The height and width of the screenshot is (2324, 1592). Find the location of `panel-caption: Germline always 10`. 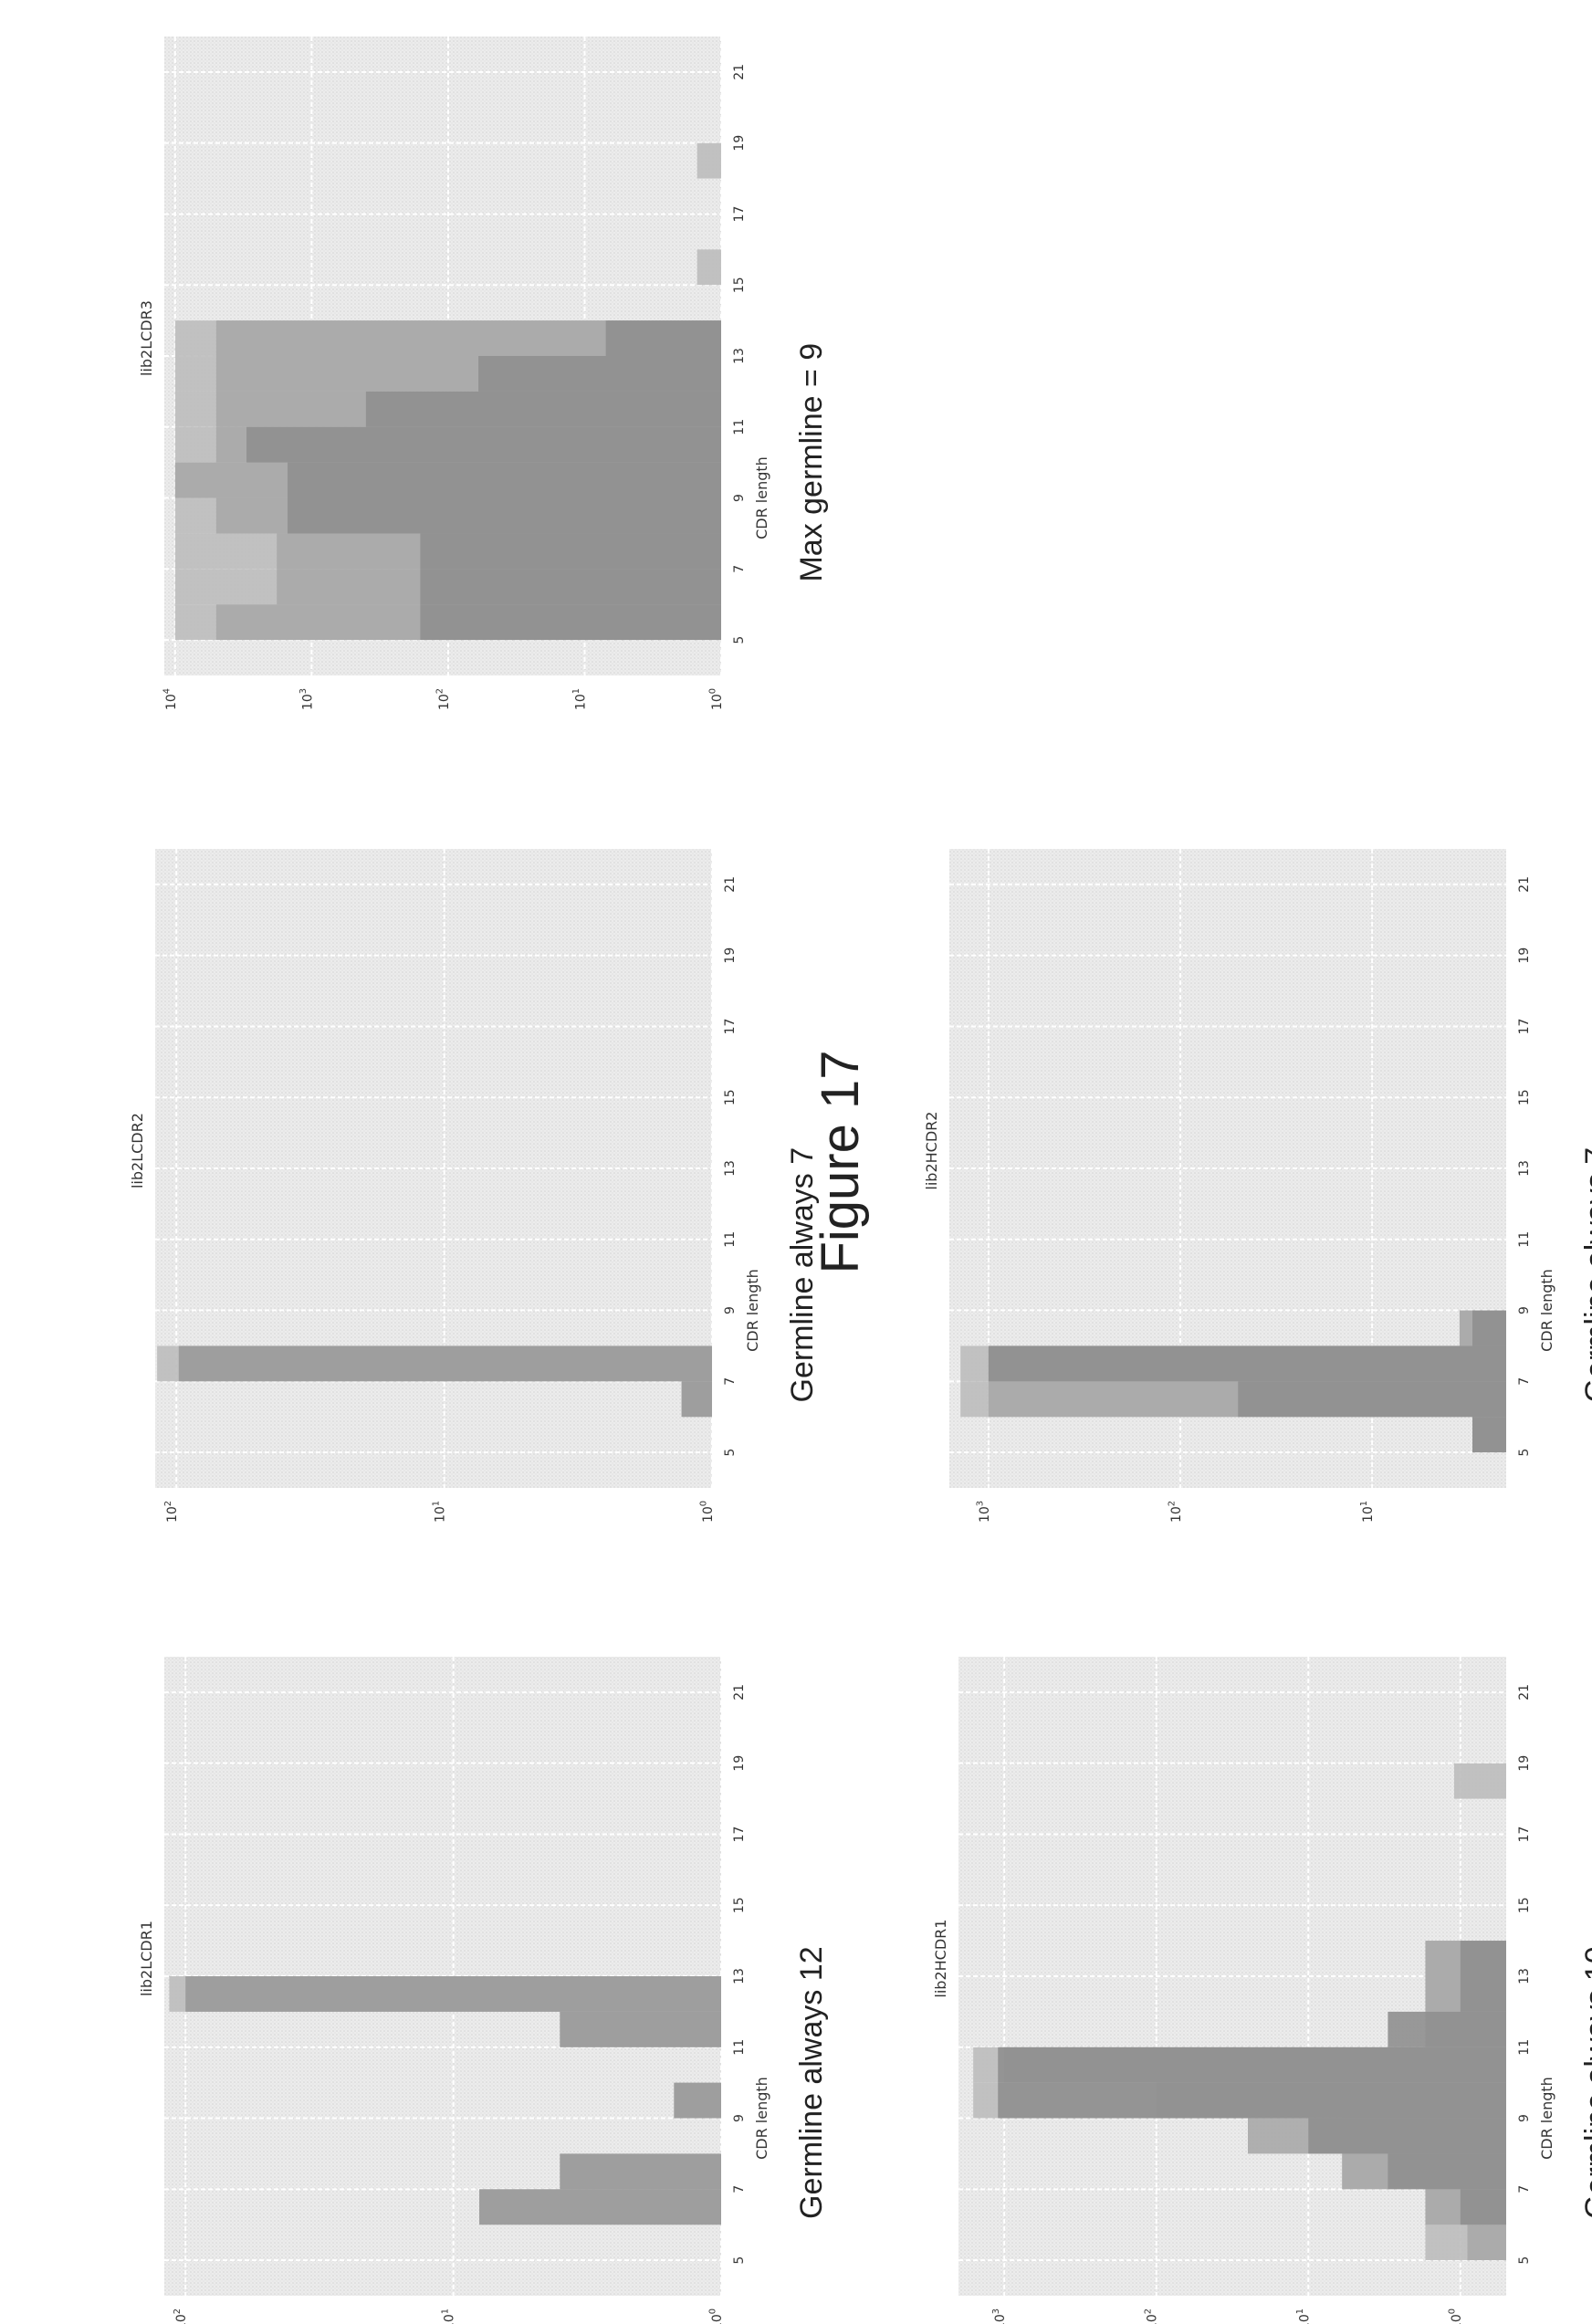

panel-caption: Germline always 10 is located at coordinates (1586, 2082).